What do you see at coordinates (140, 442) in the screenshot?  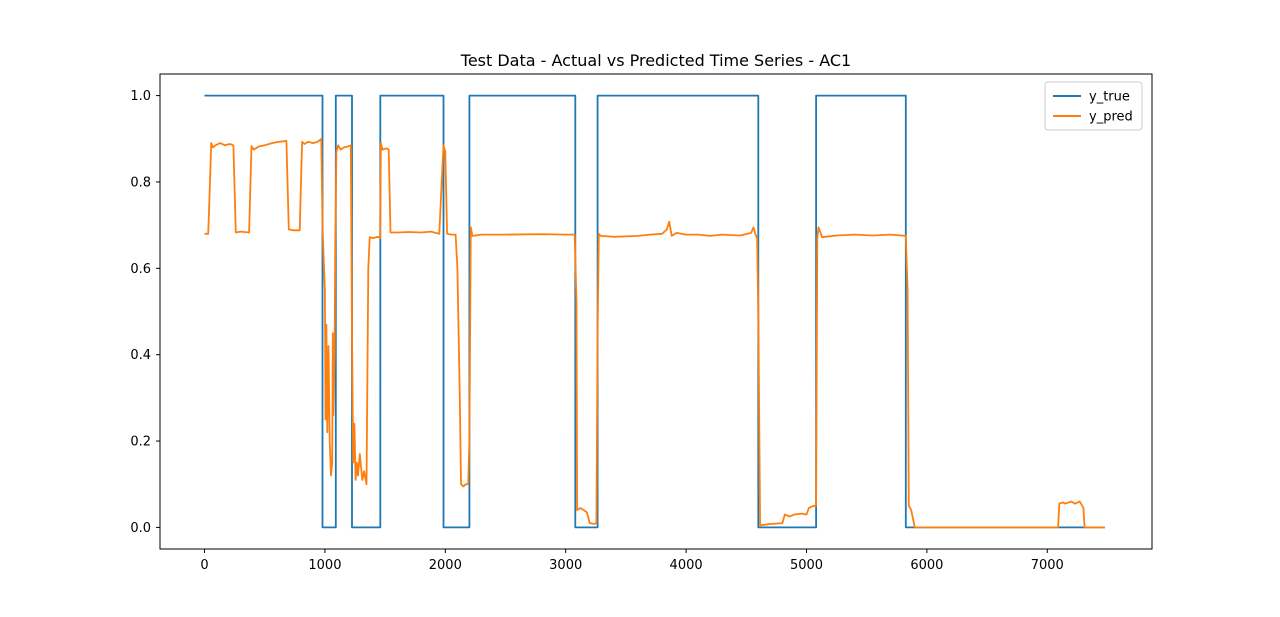 I see `y-tick-label: 0.2` at bounding box center [140, 442].